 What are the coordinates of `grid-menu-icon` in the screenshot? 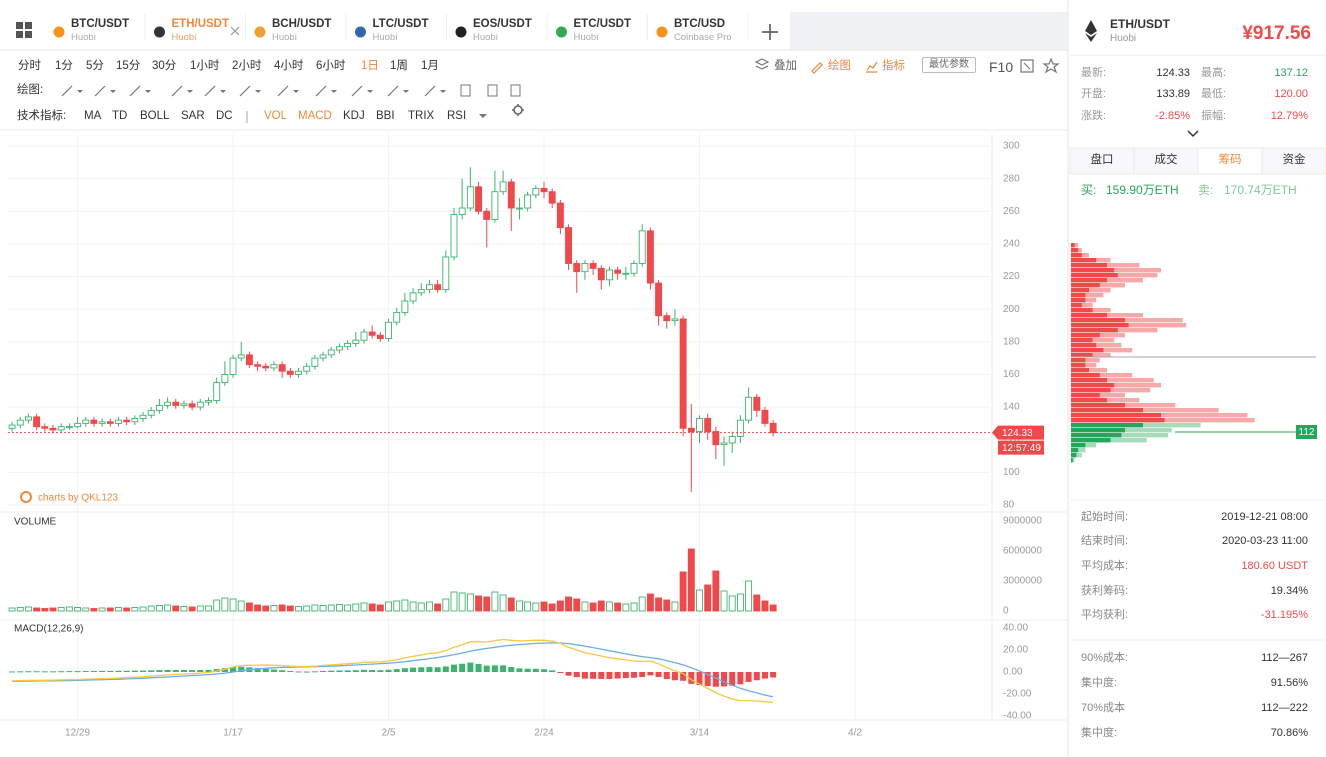 It's located at (24, 30).